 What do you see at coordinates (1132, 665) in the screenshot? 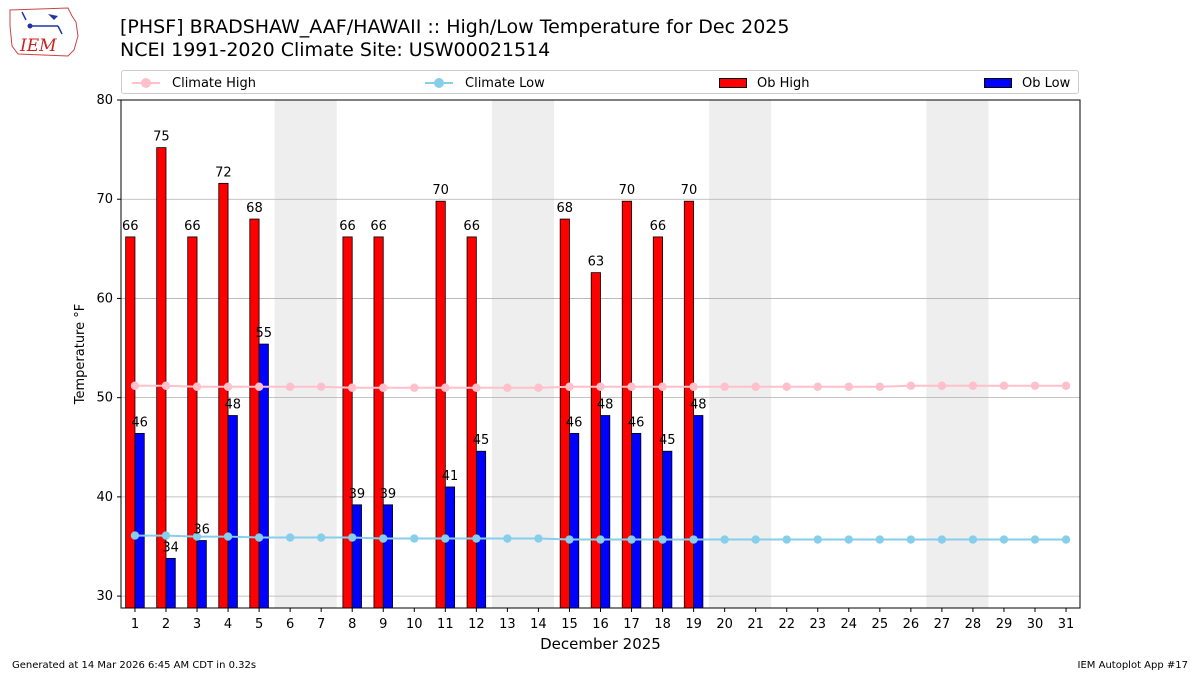
I see `footer-app: IEM Autoplot App #17` at bounding box center [1132, 665].